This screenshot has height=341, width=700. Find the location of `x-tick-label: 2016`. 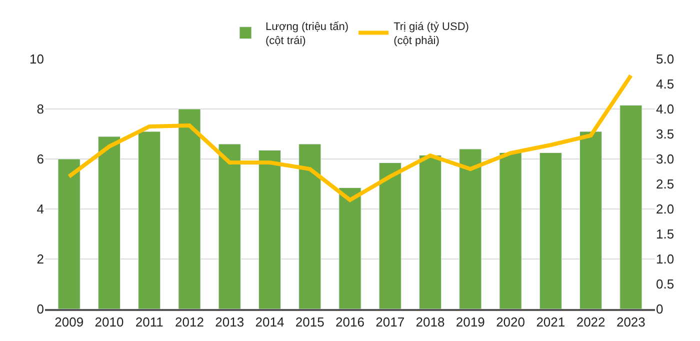

x-tick-label: 2016 is located at coordinates (350, 322).